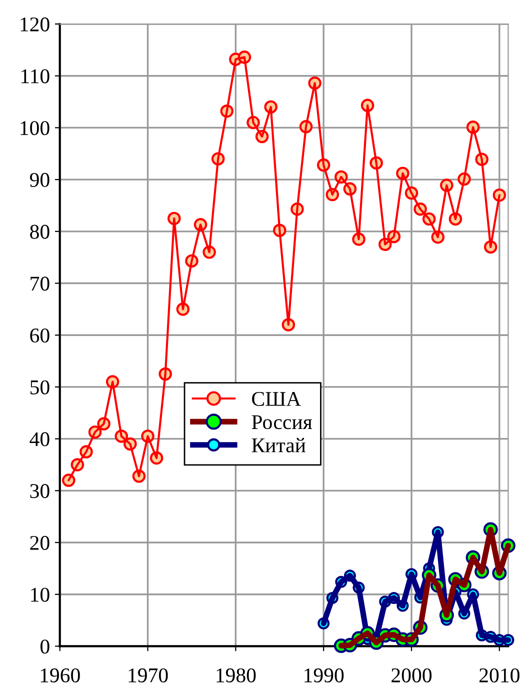 The height and width of the screenshot is (686, 525). Describe the element at coordinates (279, 445) in the screenshot. I see `legend-label: Китай` at that location.